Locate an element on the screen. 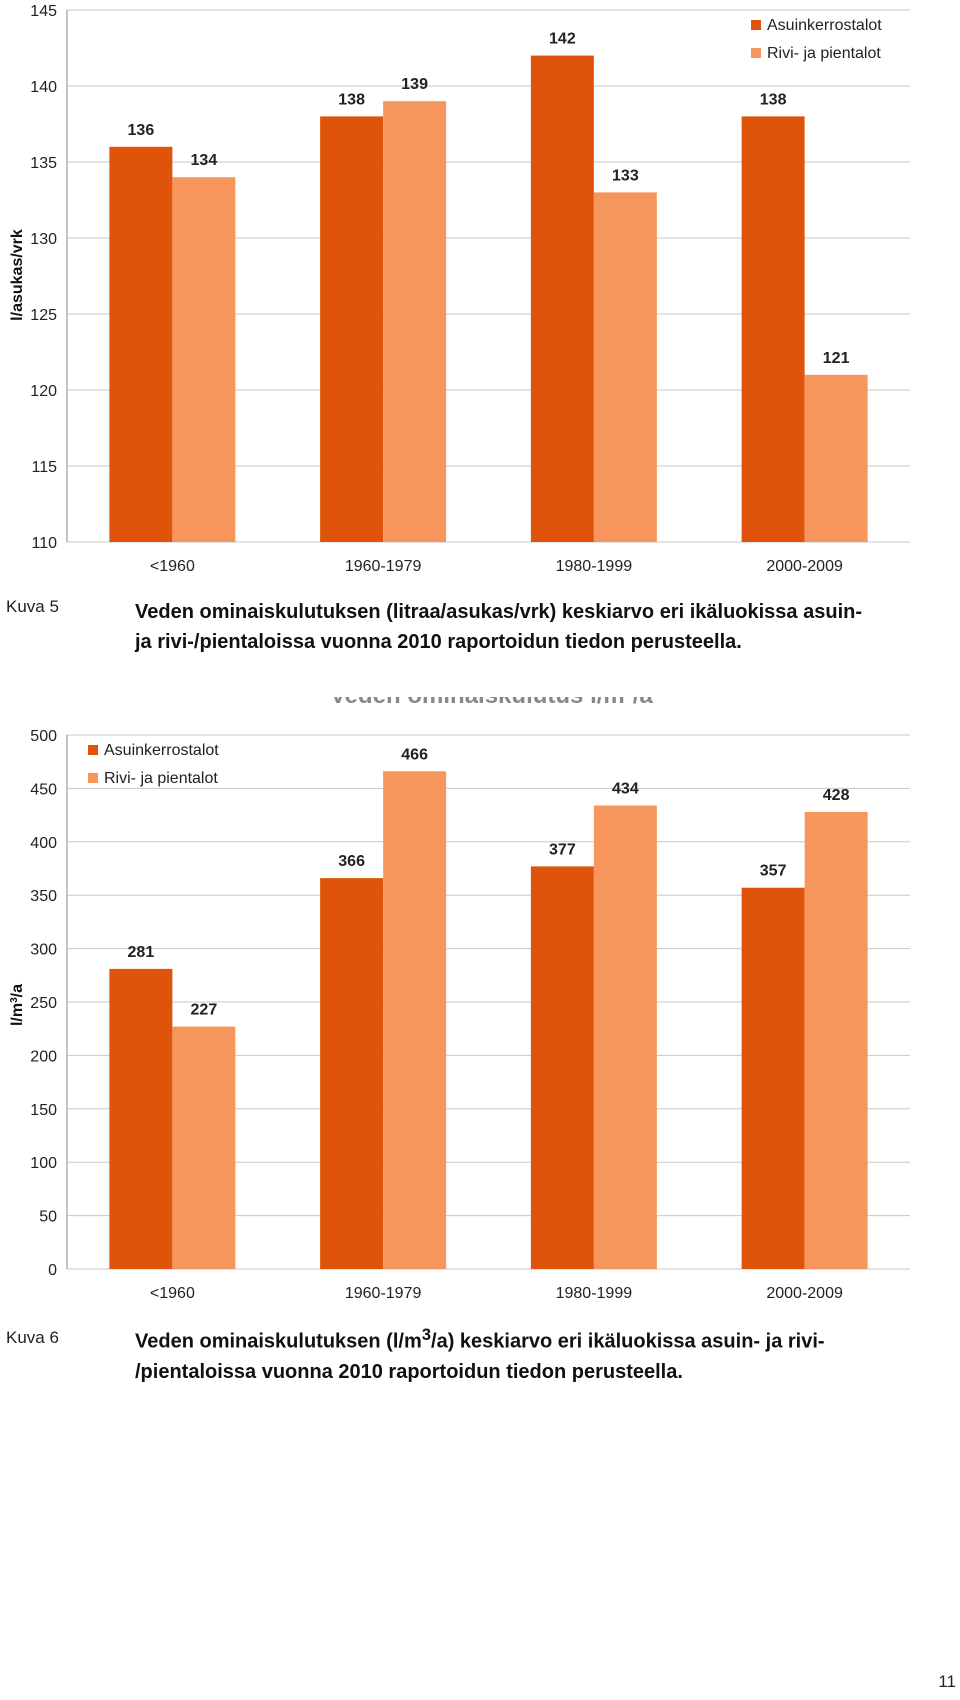 The height and width of the screenshot is (1700, 960). y-tick-label: 115 is located at coordinates (44, 467).